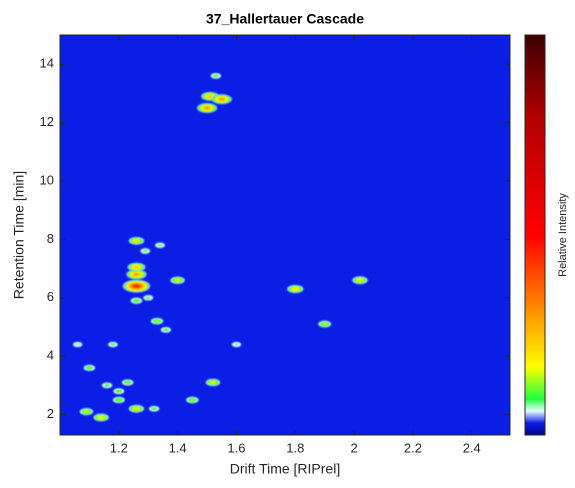 Image resolution: width=575 pixels, height=488 pixels. Describe the element at coordinates (47, 121) in the screenshot. I see `y-tick-label: 12` at that location.